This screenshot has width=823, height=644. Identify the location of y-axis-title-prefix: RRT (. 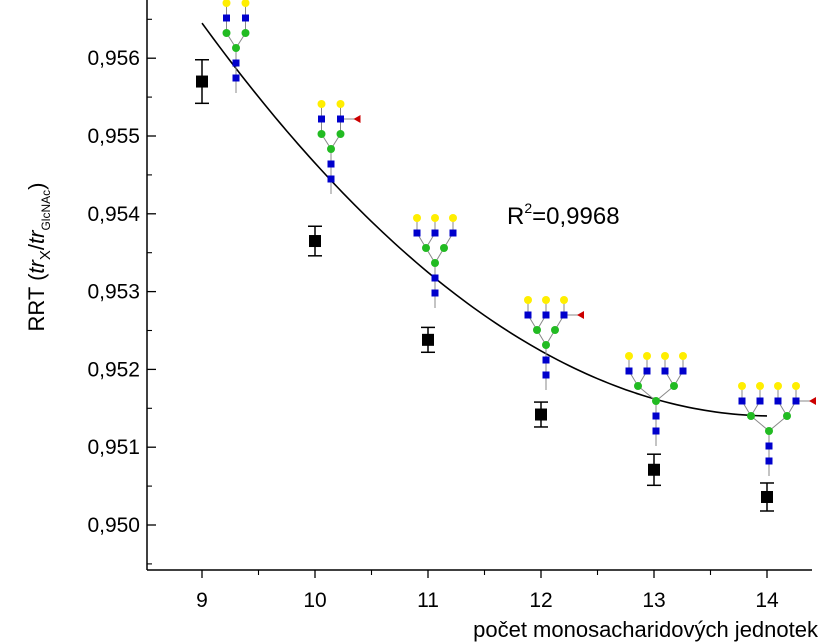
(36, 302).